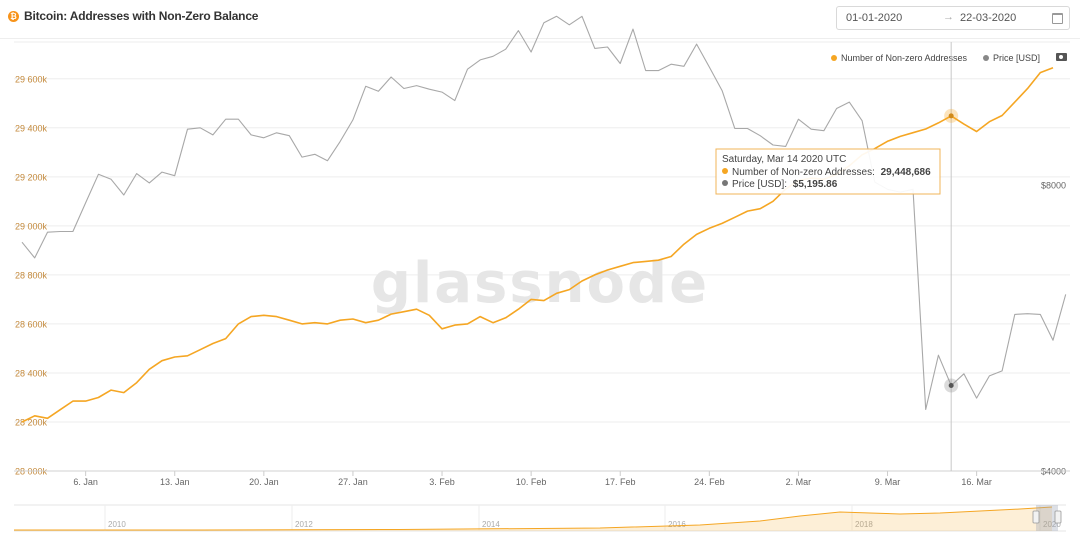 This screenshot has width=1080, height=541. Describe the element at coordinates (304, 524) in the screenshot. I see `navigator-year-label: 2012` at that location.